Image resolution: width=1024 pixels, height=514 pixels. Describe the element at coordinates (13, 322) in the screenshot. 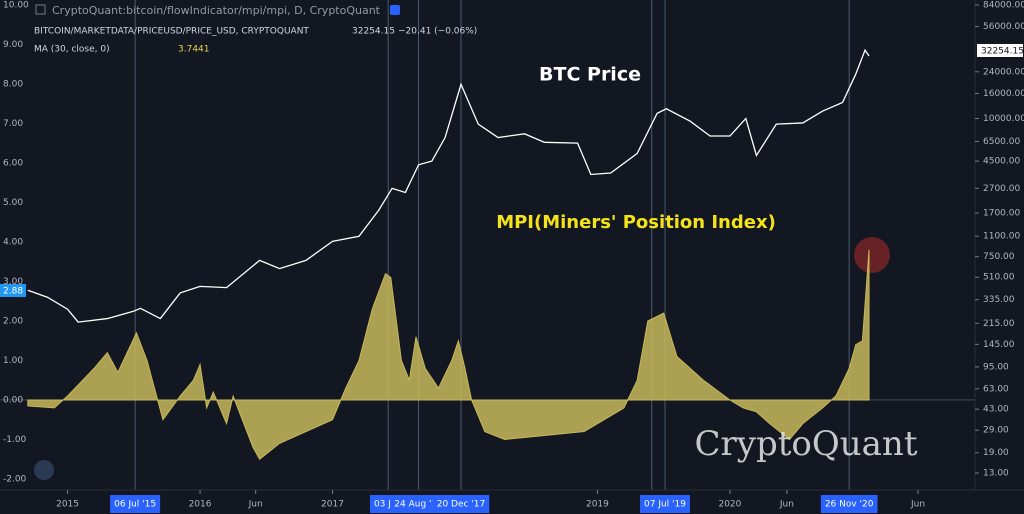

I see `y-tick-label: 2.00` at that location.